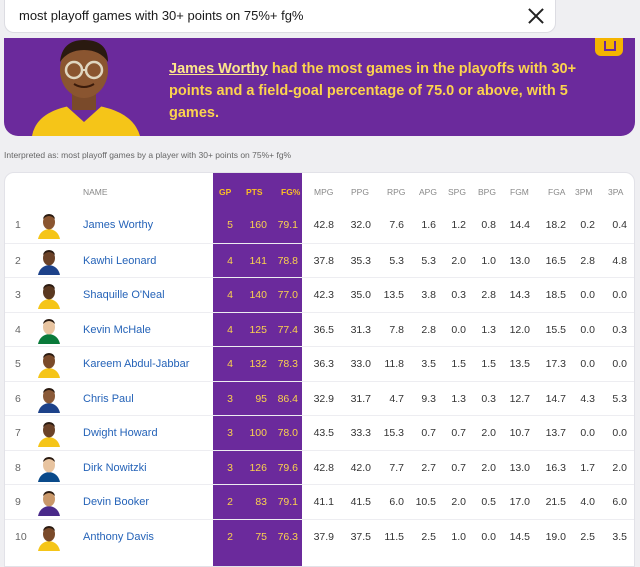  Describe the element at coordinates (287, 536) in the screenshot. I see `stat-cell-fg-pct: 76.3` at that location.